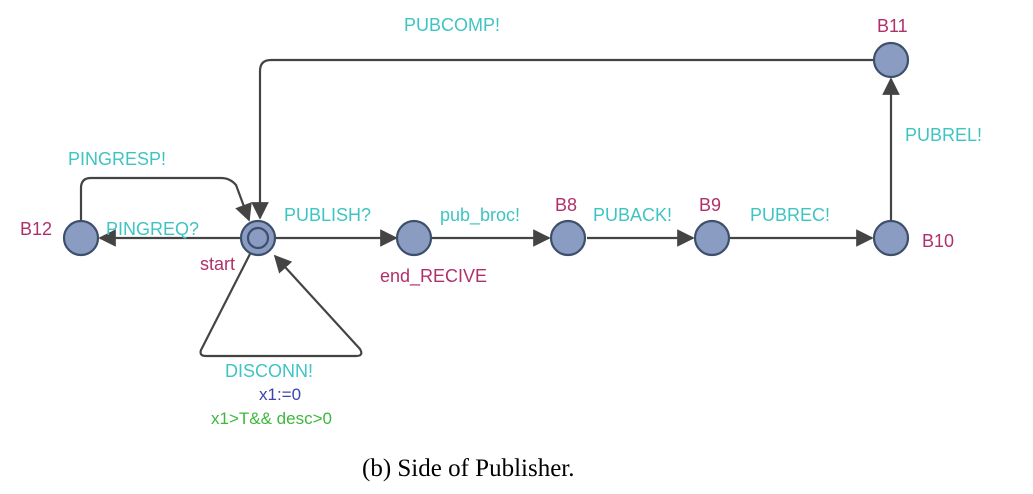  Describe the element at coordinates (433, 276) in the screenshot. I see `label-end-recive: end_RECIVE` at that location.